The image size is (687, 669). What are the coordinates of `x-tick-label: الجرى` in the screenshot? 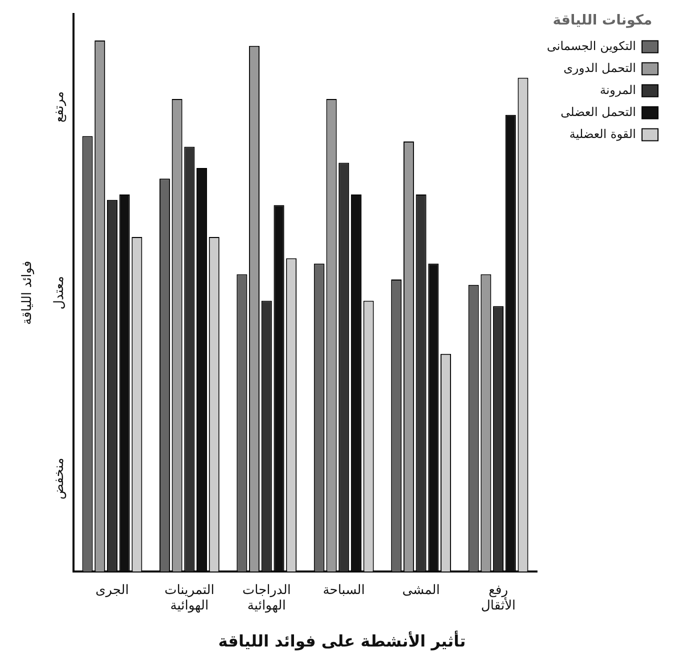 It's located at (112, 590).